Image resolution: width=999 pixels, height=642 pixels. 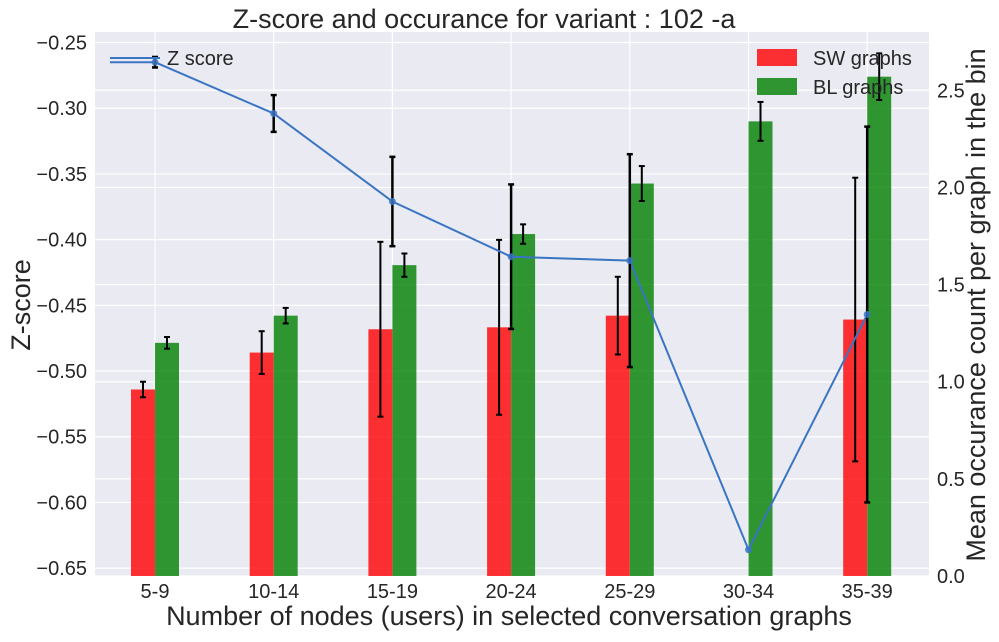 What do you see at coordinates (867, 592) in the screenshot?
I see `x-tick-label: 35-39` at bounding box center [867, 592].